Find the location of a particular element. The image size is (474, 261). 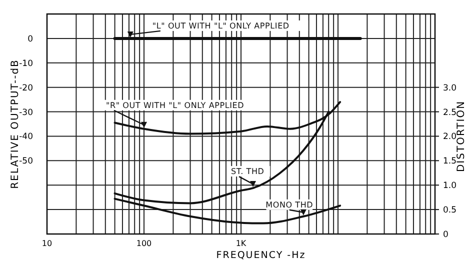

y2-tick-label: 2.0 is located at coordinates (450, 137).